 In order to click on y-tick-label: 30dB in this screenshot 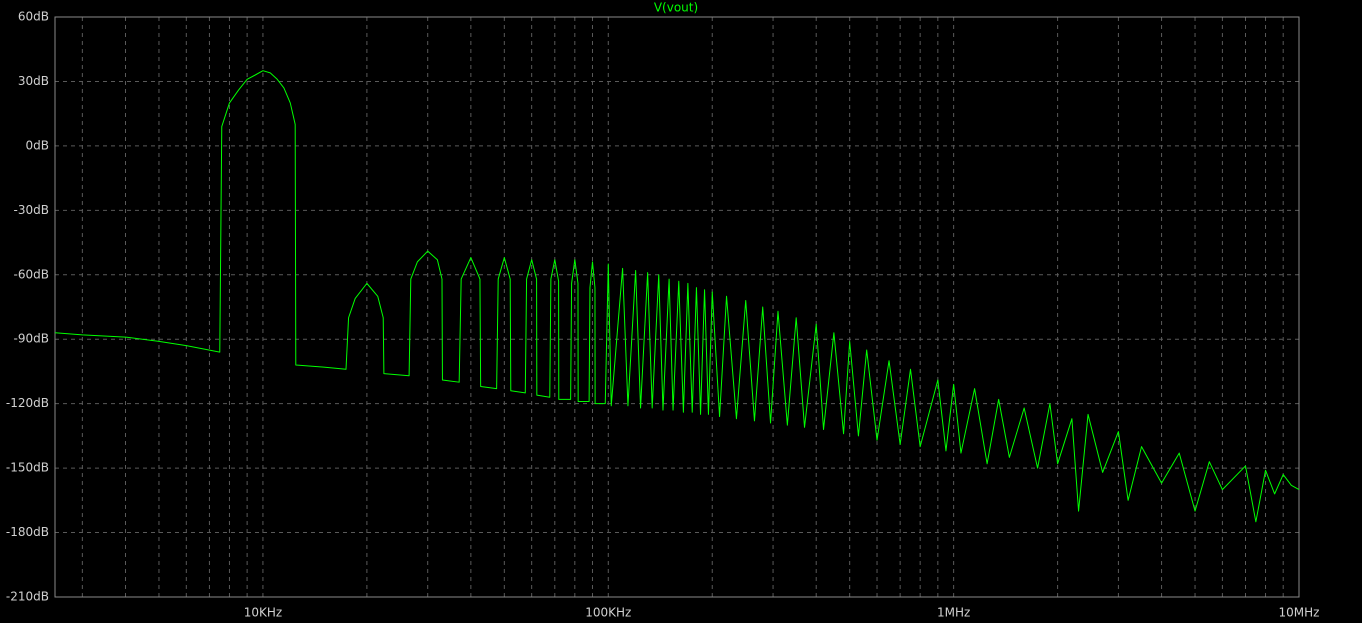, I will do `click(33, 81)`.